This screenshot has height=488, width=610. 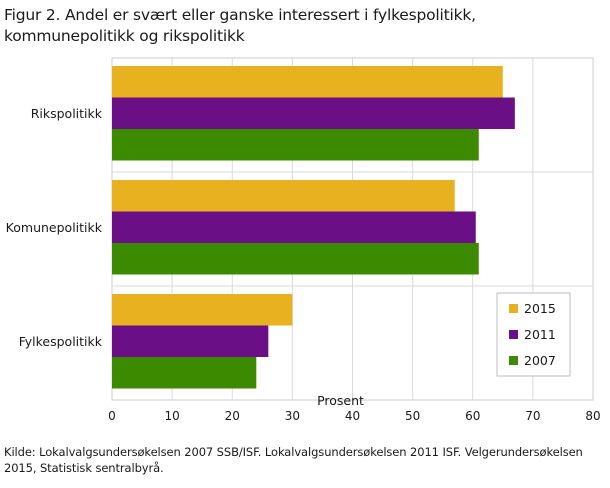 What do you see at coordinates (540, 360) in the screenshot?
I see `legend-label: 2007` at bounding box center [540, 360].